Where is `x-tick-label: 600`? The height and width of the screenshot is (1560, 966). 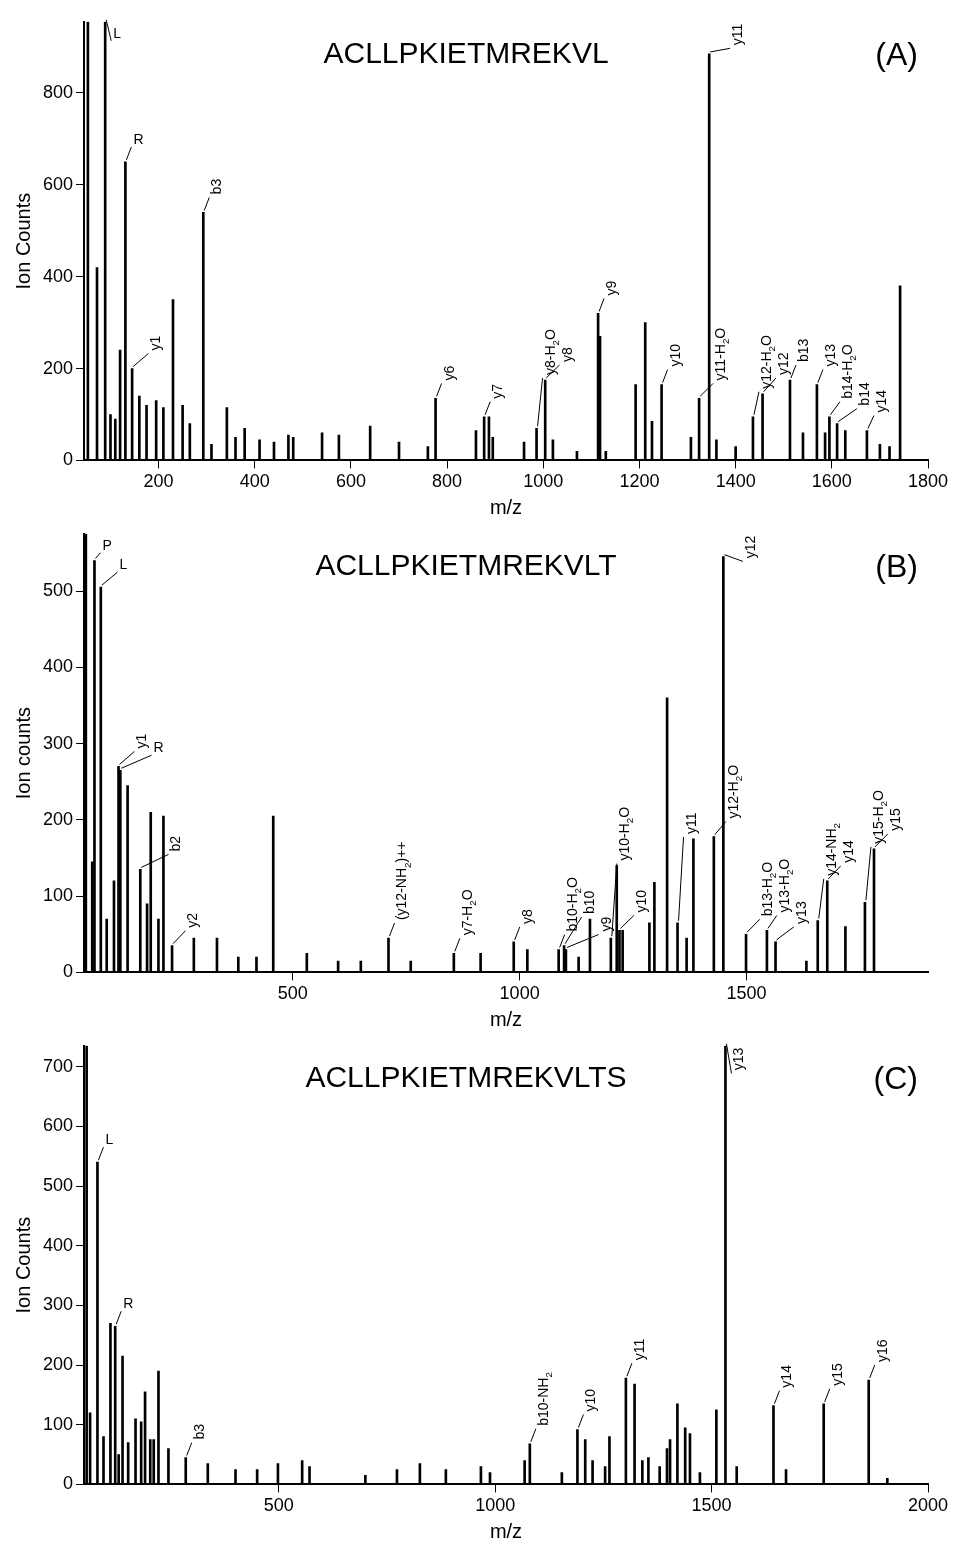 x-tick-label: 600 is located at coordinates (350, 481).